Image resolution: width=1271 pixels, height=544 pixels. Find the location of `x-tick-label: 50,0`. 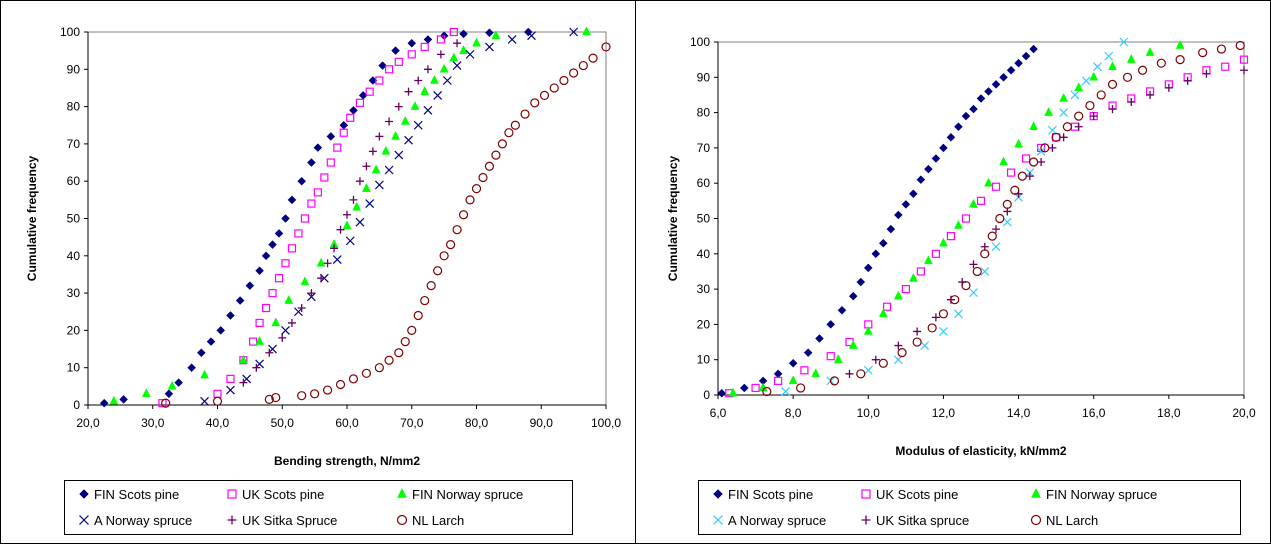

x-tick-label: 50,0 is located at coordinates (283, 423).